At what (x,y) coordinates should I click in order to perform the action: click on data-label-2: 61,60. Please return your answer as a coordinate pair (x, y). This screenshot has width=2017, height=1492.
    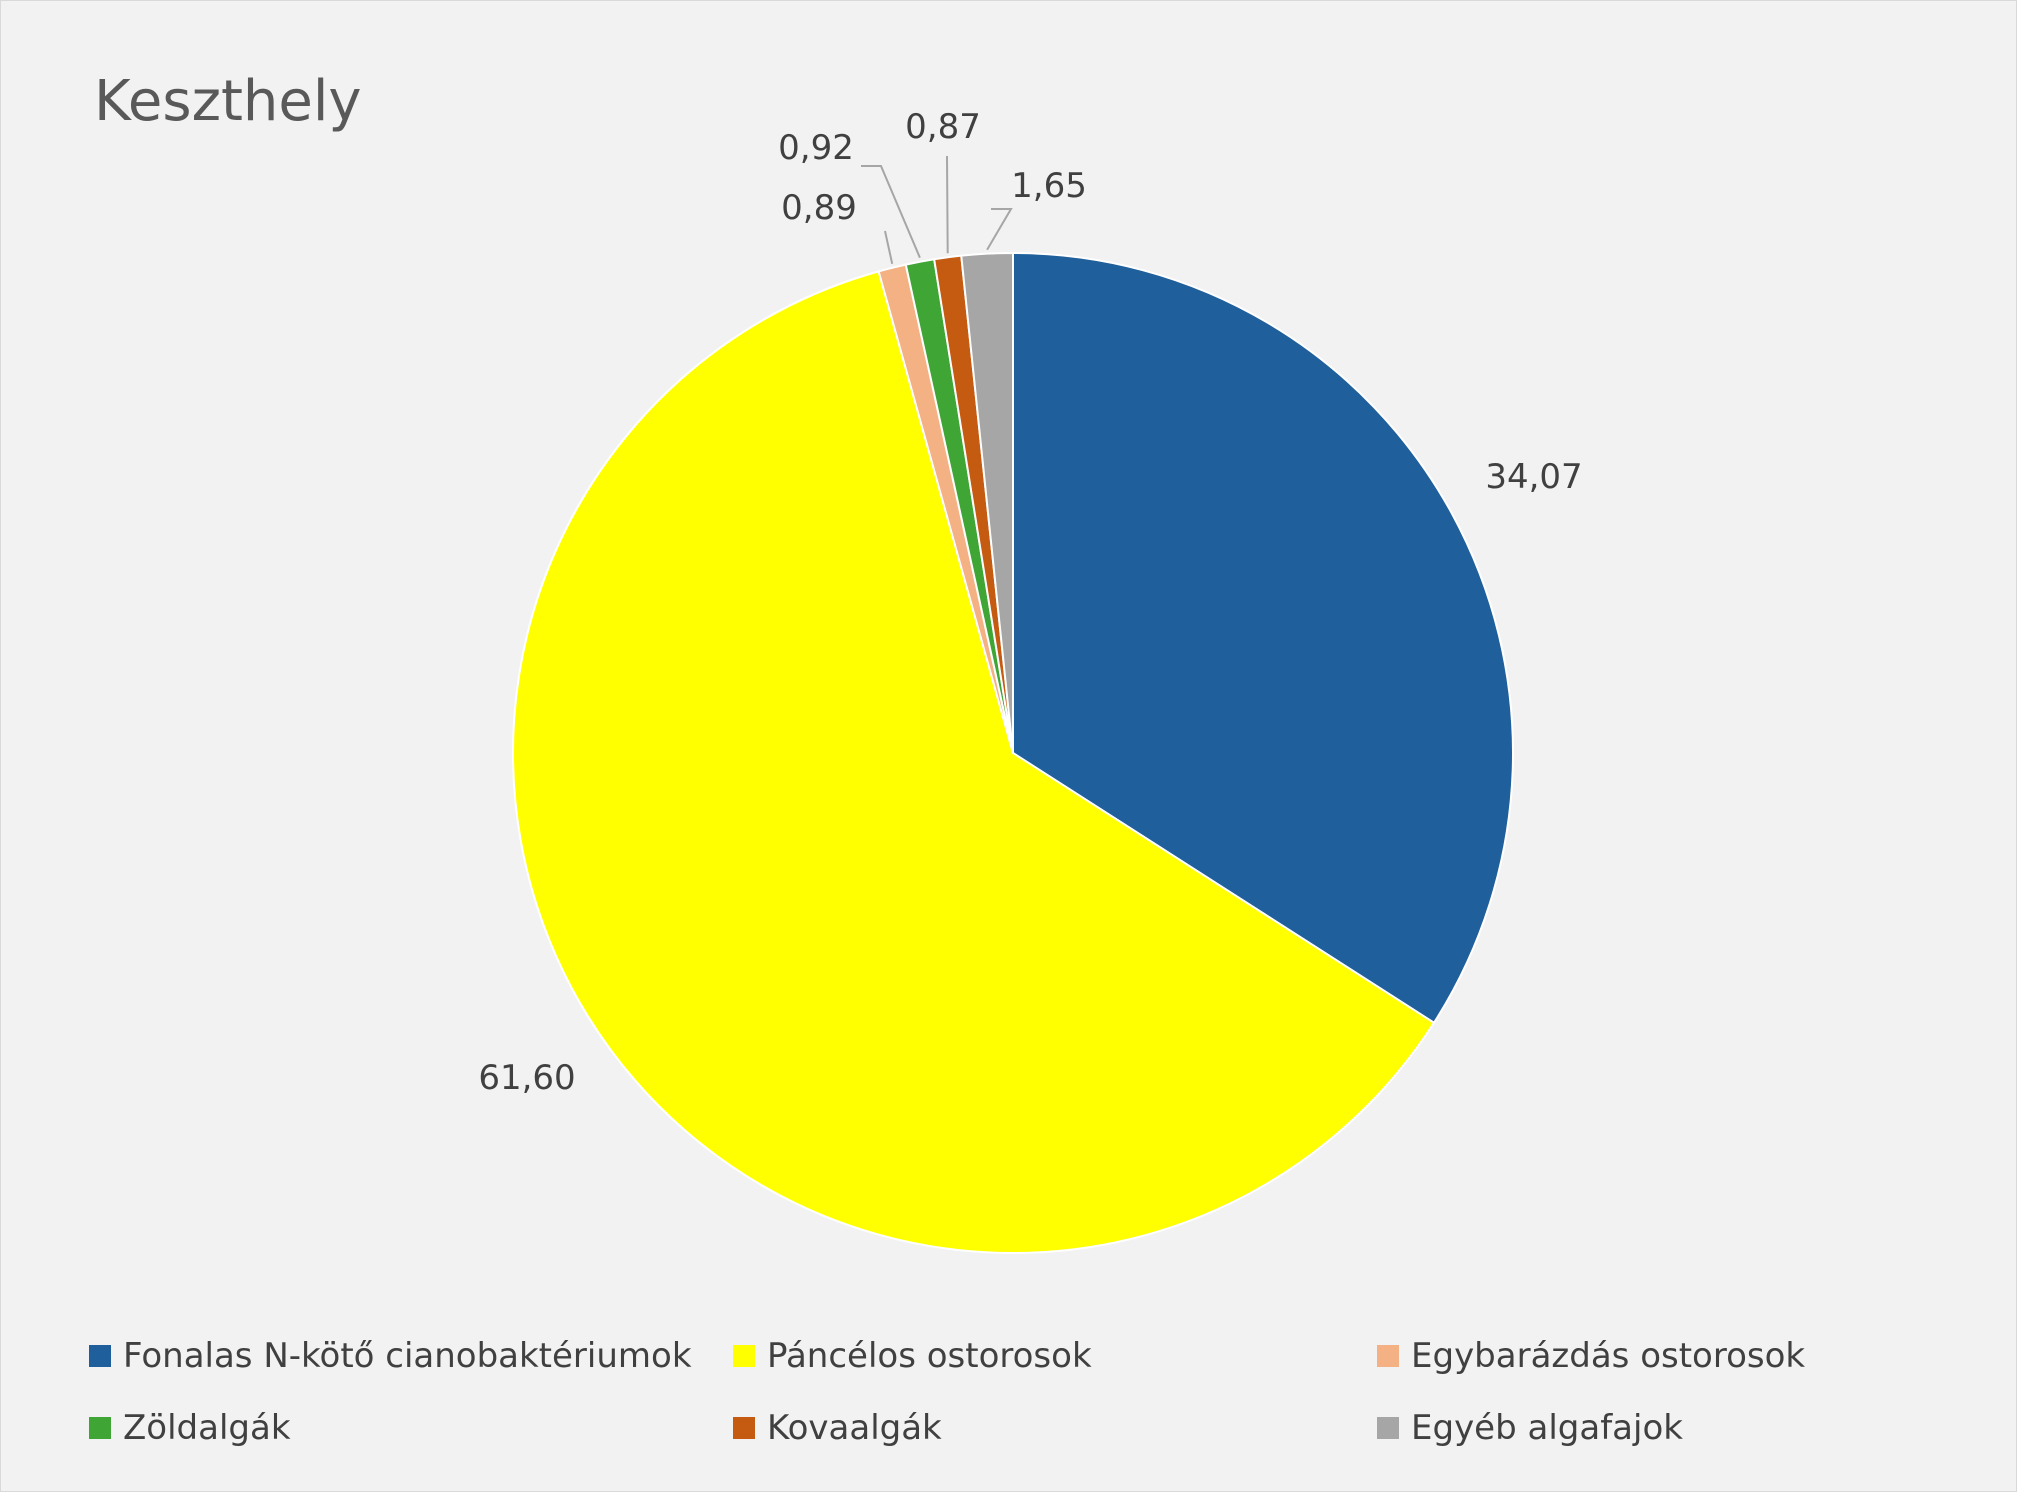
    Looking at the image, I should click on (526, 1078).